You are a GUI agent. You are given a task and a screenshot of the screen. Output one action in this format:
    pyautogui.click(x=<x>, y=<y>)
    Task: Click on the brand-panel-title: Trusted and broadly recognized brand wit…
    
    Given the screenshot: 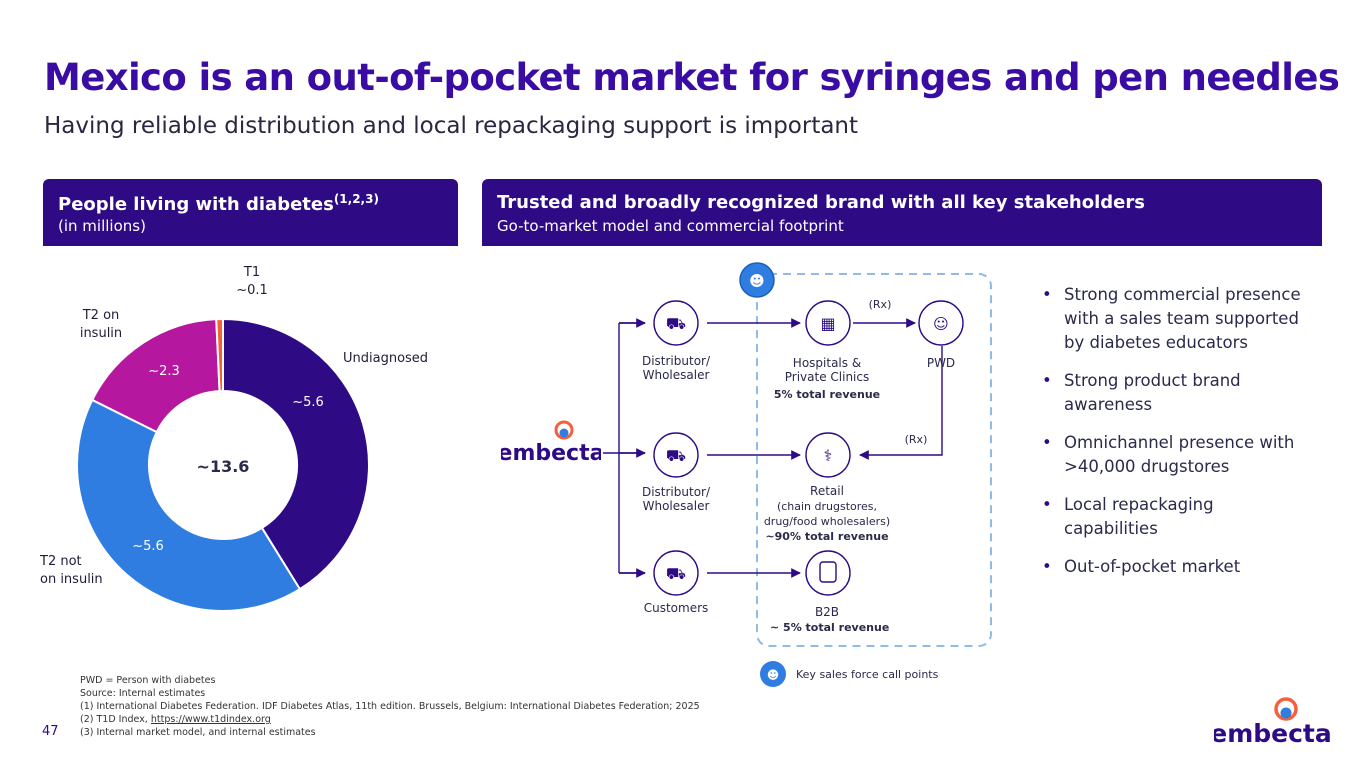 What is the action you would take?
    pyautogui.click(x=821, y=202)
    